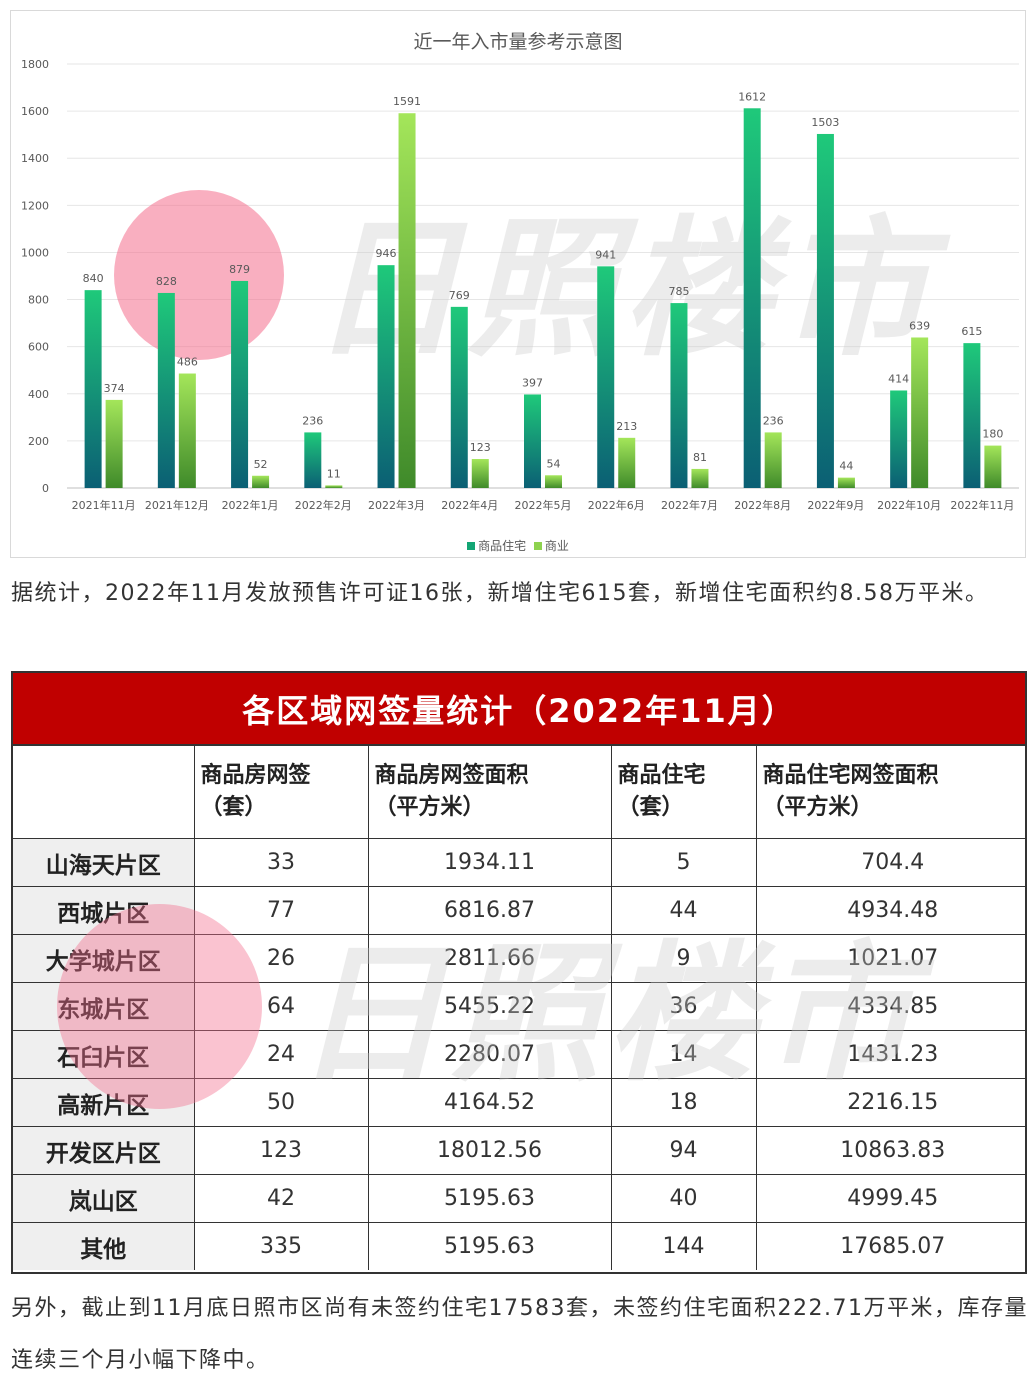 The image size is (1036, 1387). Describe the element at coordinates (281, 910) in the screenshot. I see `table-cell: 77` at that location.